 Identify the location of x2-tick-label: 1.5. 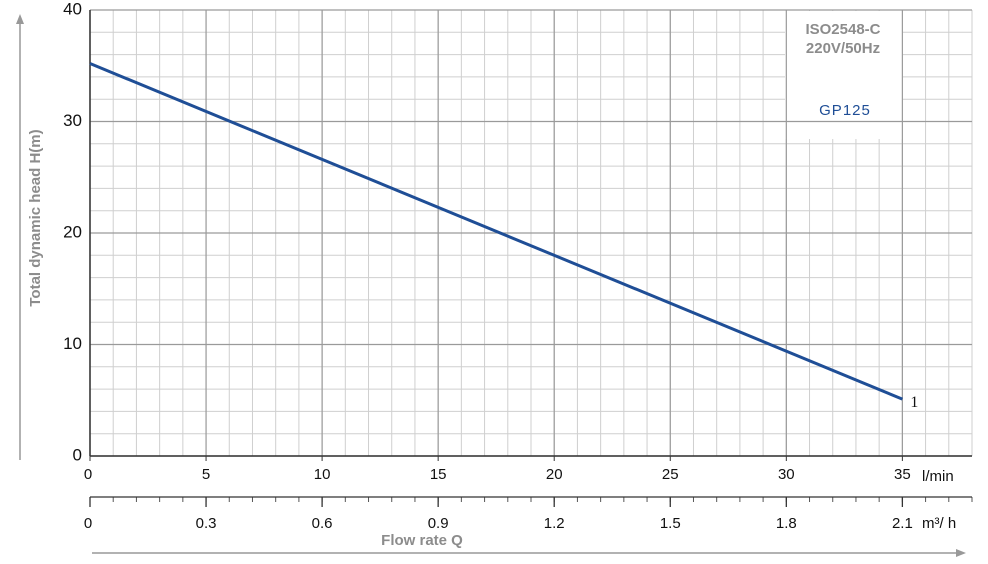
(670, 523).